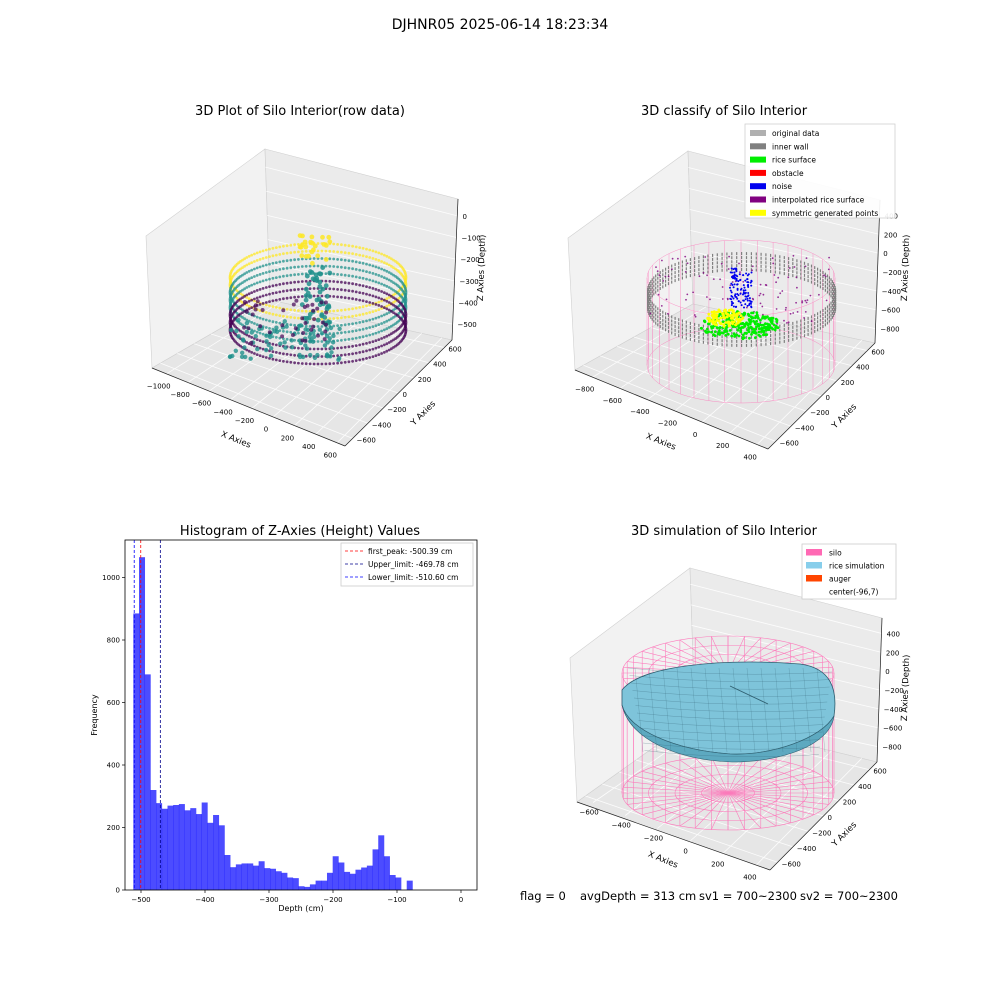 The height and width of the screenshot is (1000, 1000). I want to click on plot4-rice-surface-side, so click(728, 733).